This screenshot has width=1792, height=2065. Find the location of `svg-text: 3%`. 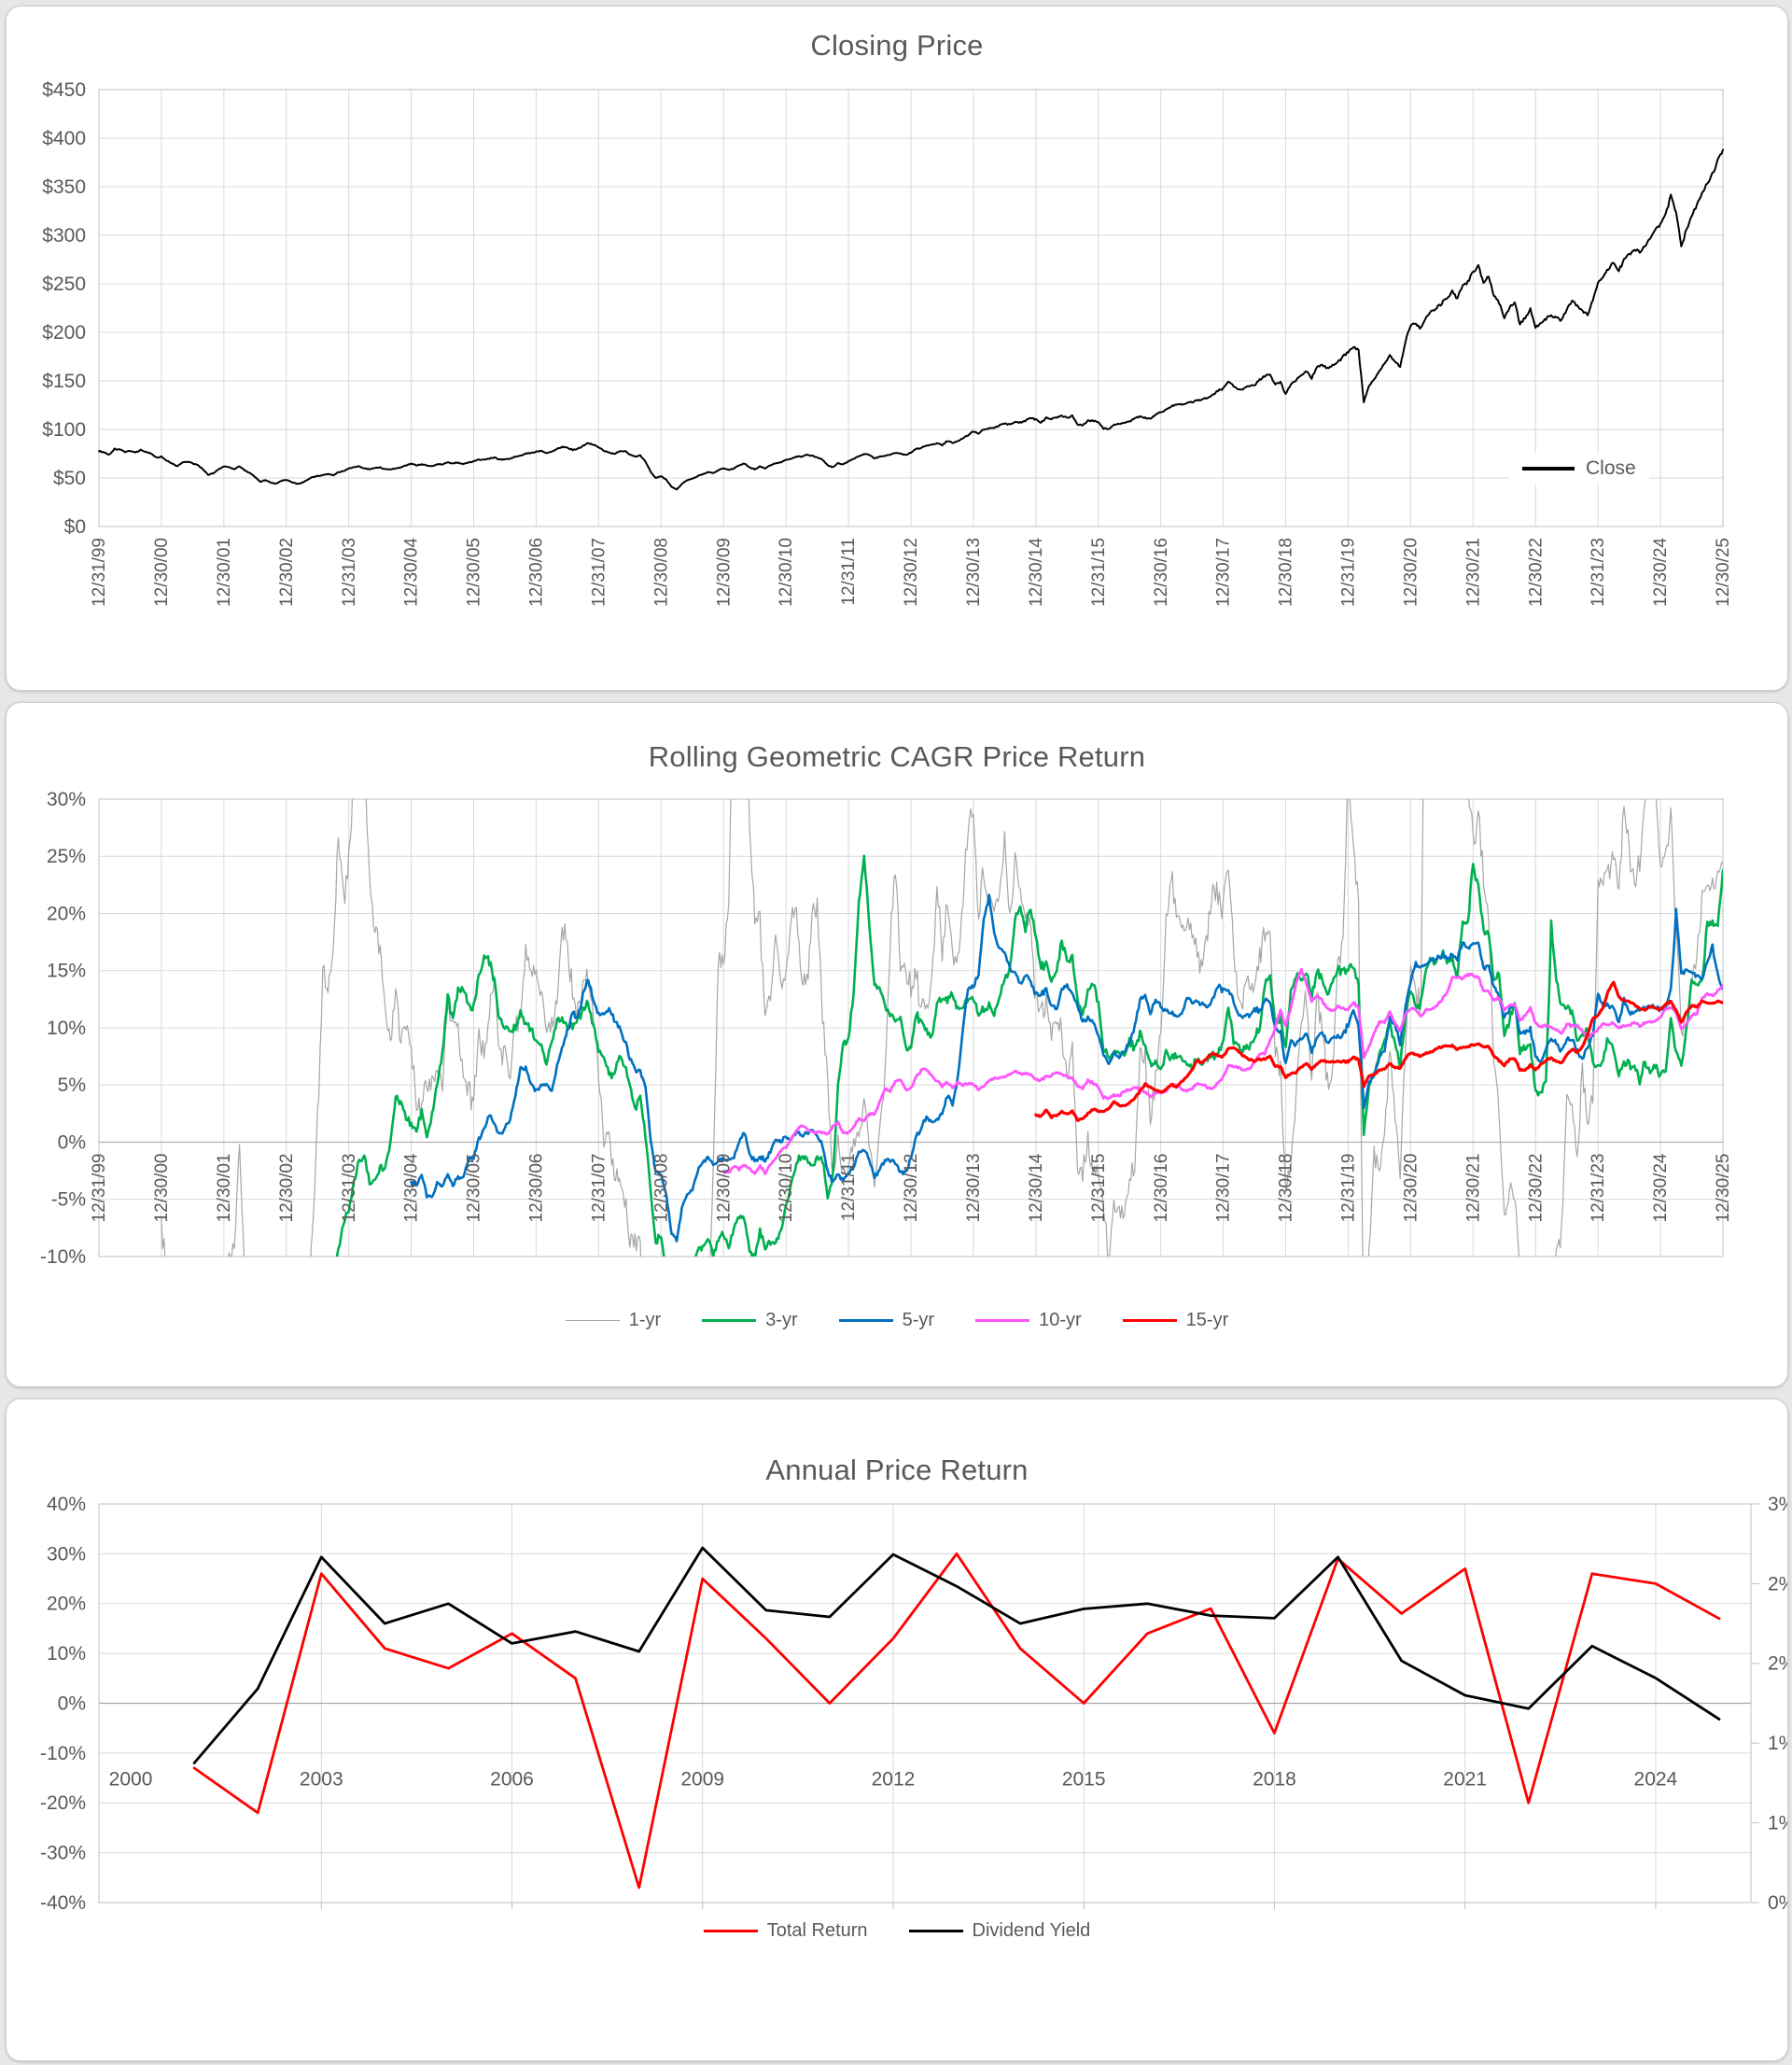

svg-text: 3% is located at coordinates (1777, 1504).